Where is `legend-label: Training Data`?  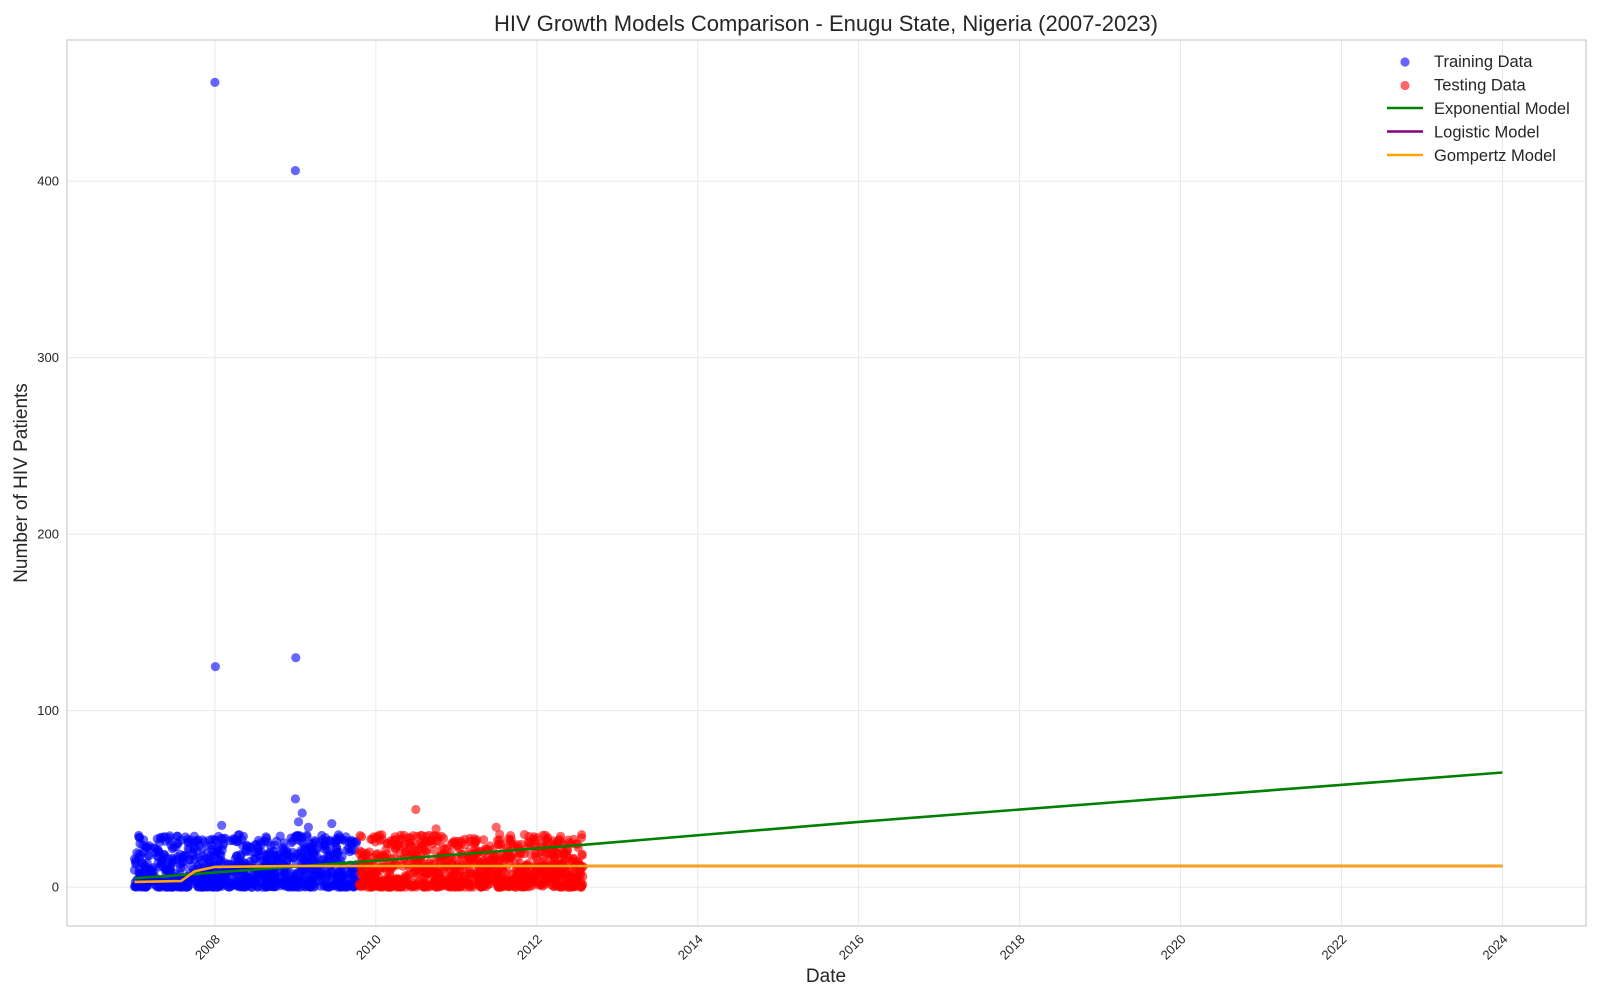 legend-label: Training Data is located at coordinates (1483, 62).